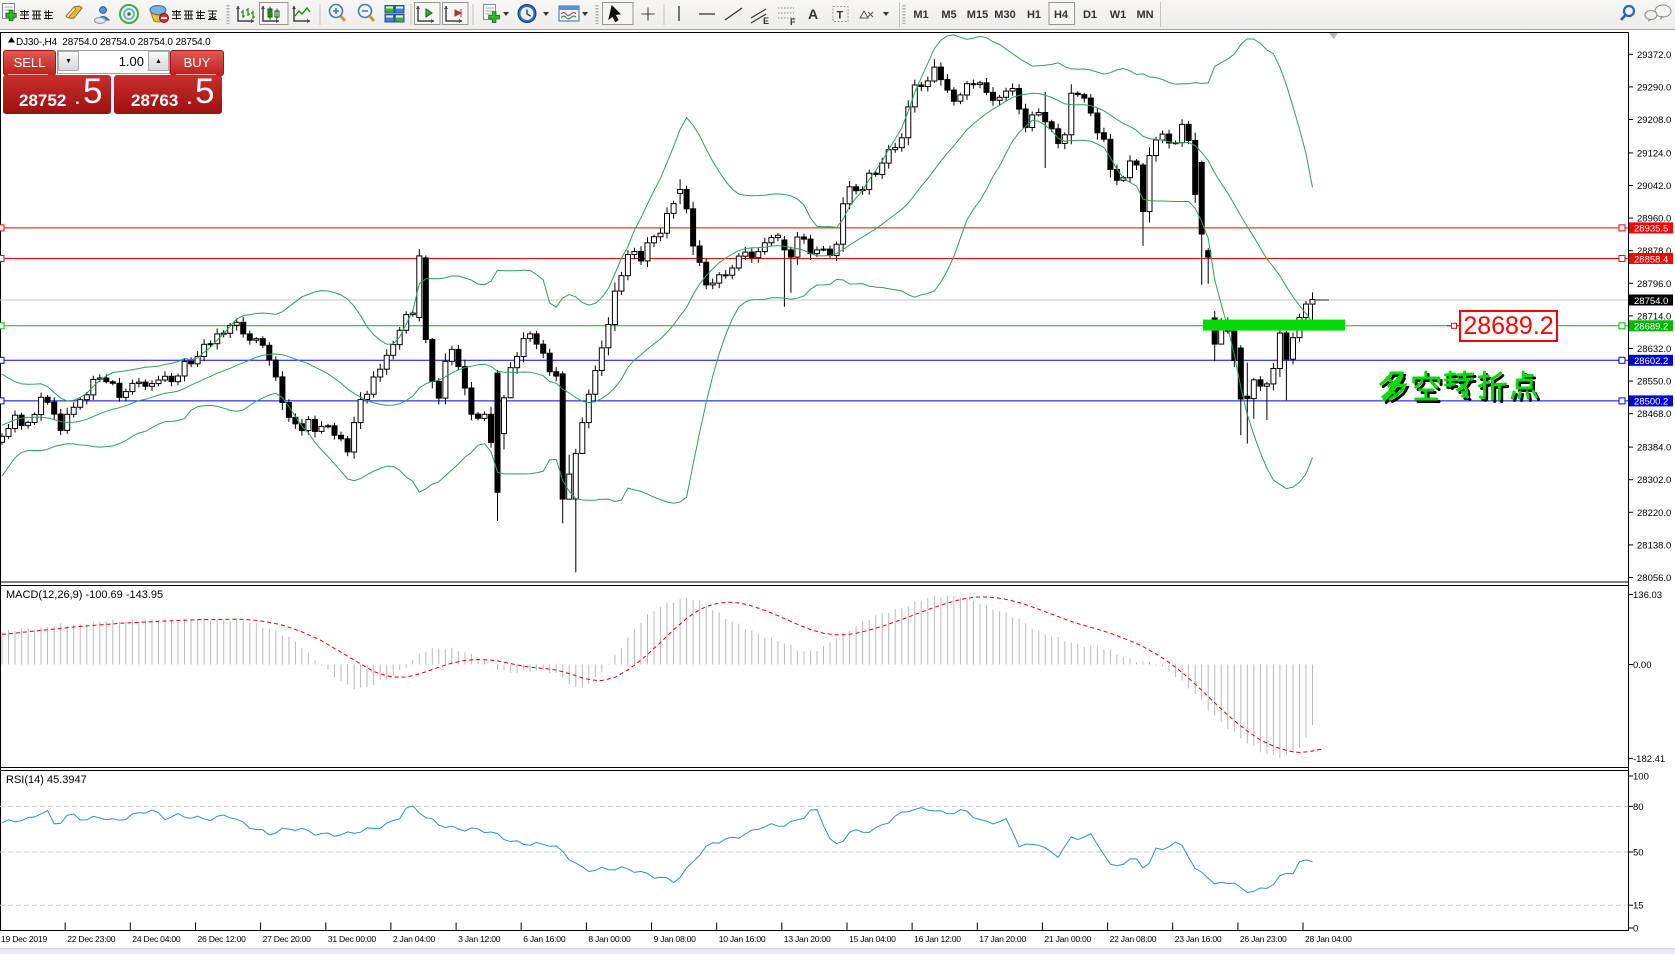 This screenshot has height=954, width=1675. What do you see at coordinates (479, 939) in the screenshot?
I see `svg-text: 3 Jan 12:00` at bounding box center [479, 939].